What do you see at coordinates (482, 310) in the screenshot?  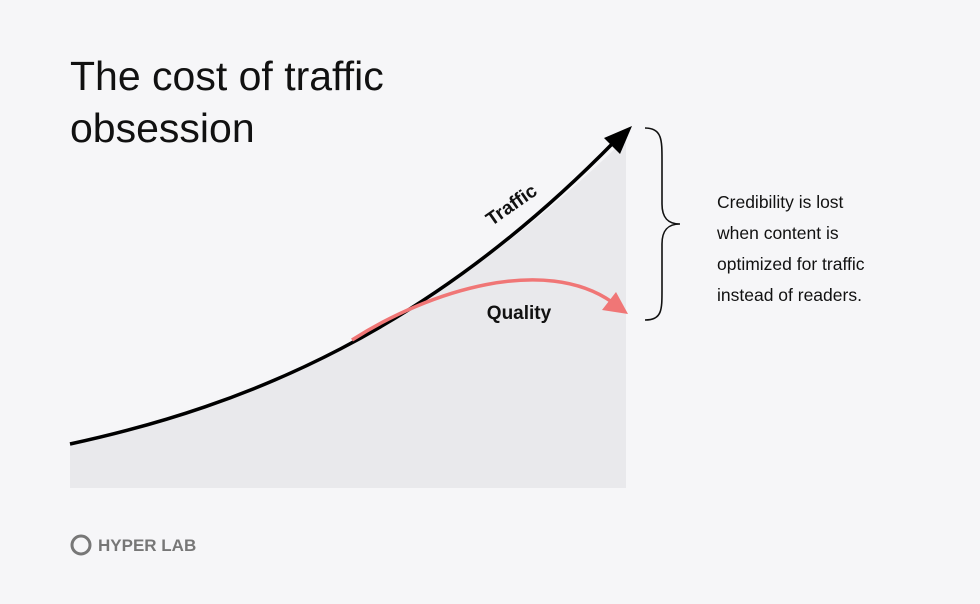 I see `quality-curve` at bounding box center [482, 310].